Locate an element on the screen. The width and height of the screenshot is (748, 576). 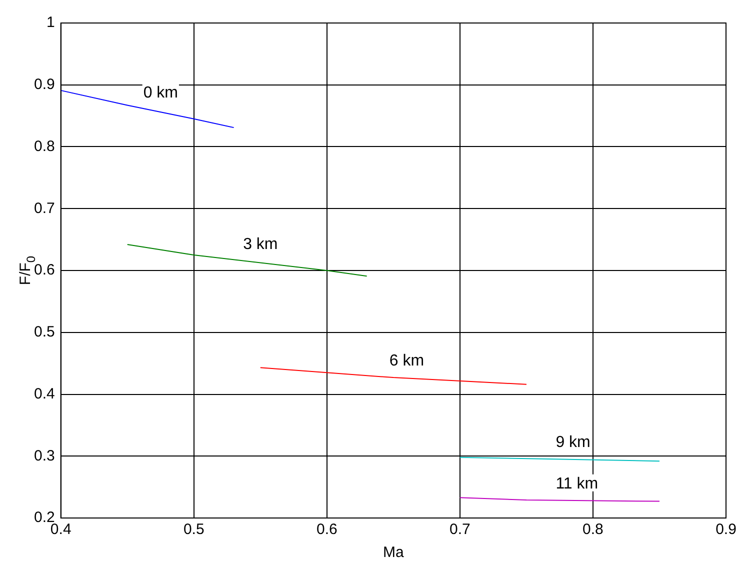
series-label: 6 km is located at coordinates (406, 361).